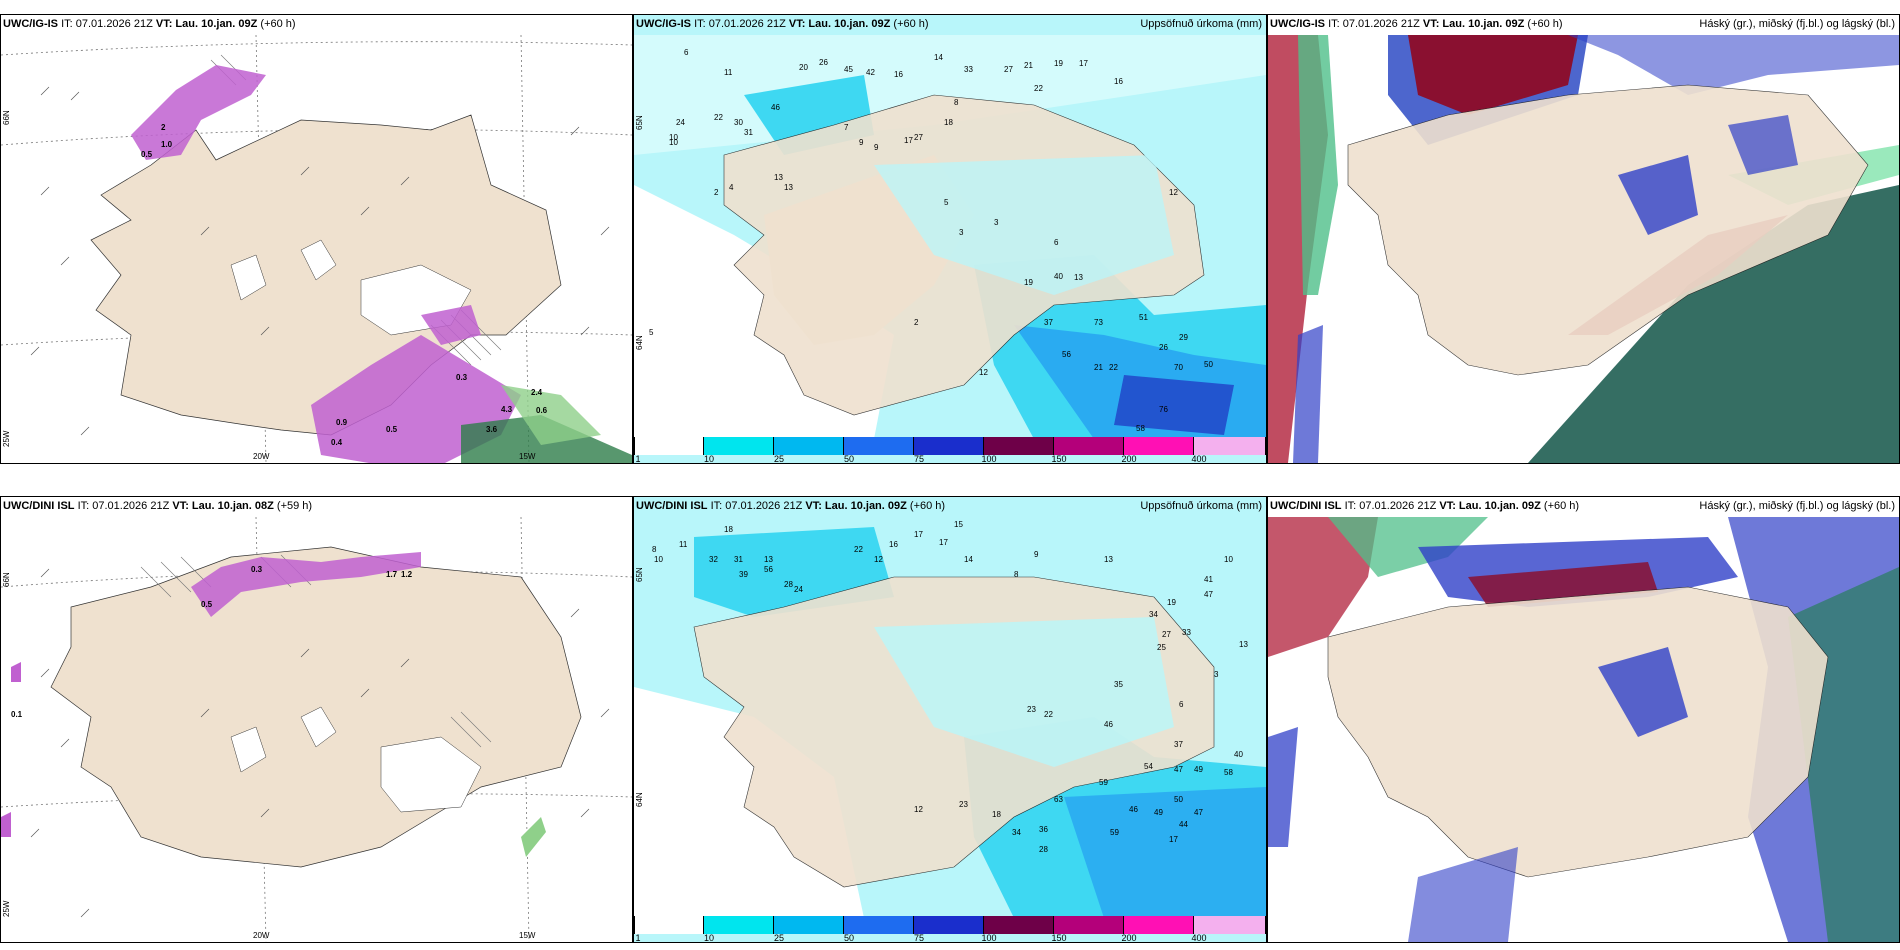 The width and height of the screenshot is (1900, 950). What do you see at coordinates (743, 574) in the screenshot?
I see `svg-text: 39` at bounding box center [743, 574].